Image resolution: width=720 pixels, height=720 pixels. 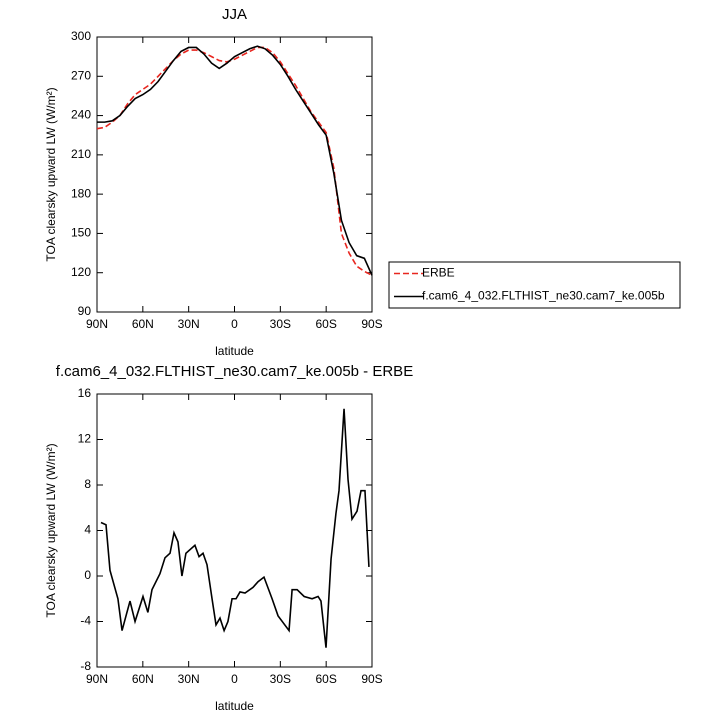 I want to click on y-tick-label: -8, so click(x=85, y=666).